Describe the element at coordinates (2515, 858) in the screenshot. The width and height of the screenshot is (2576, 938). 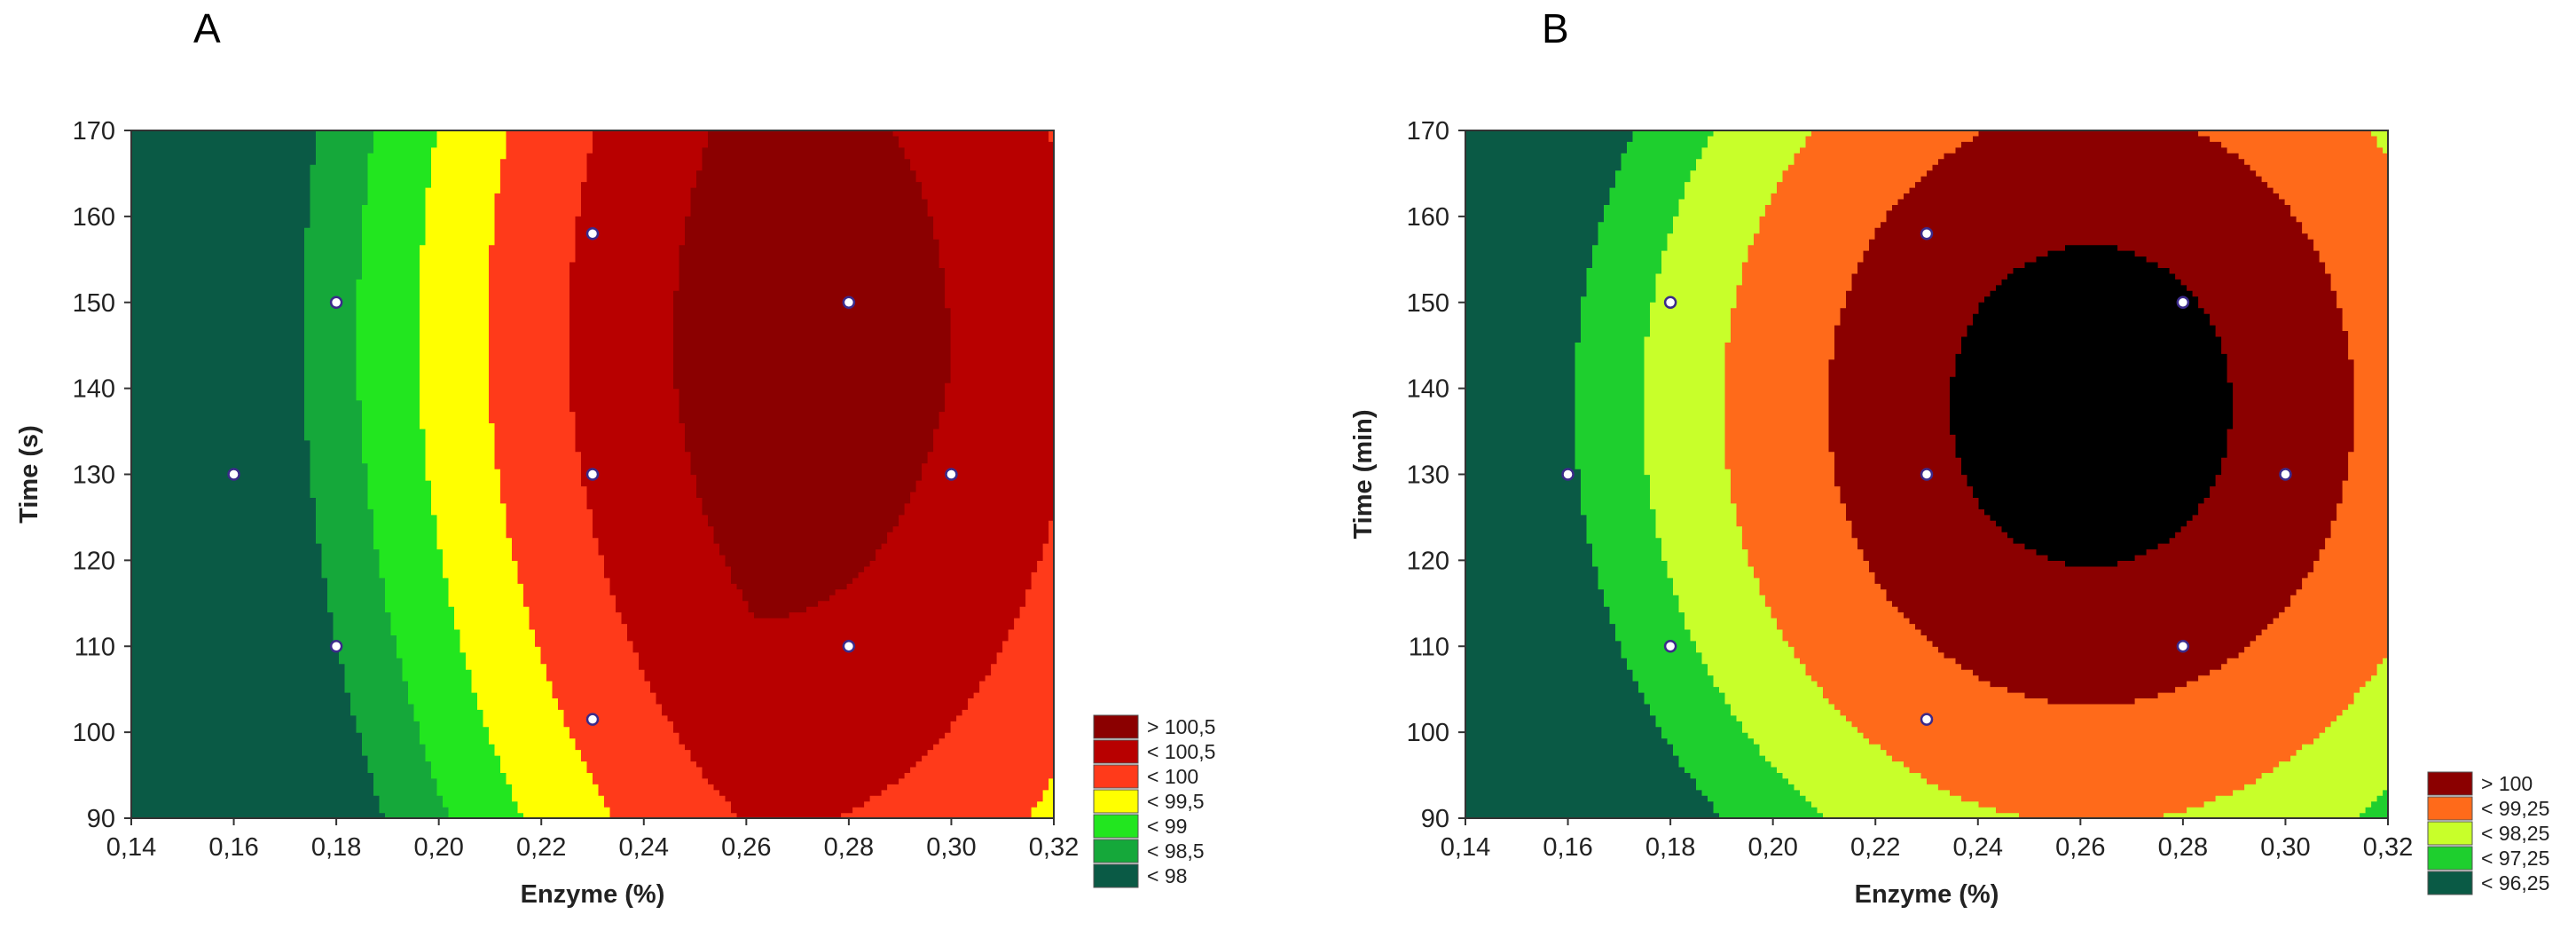
I see `legend-label: < 97,25` at that location.